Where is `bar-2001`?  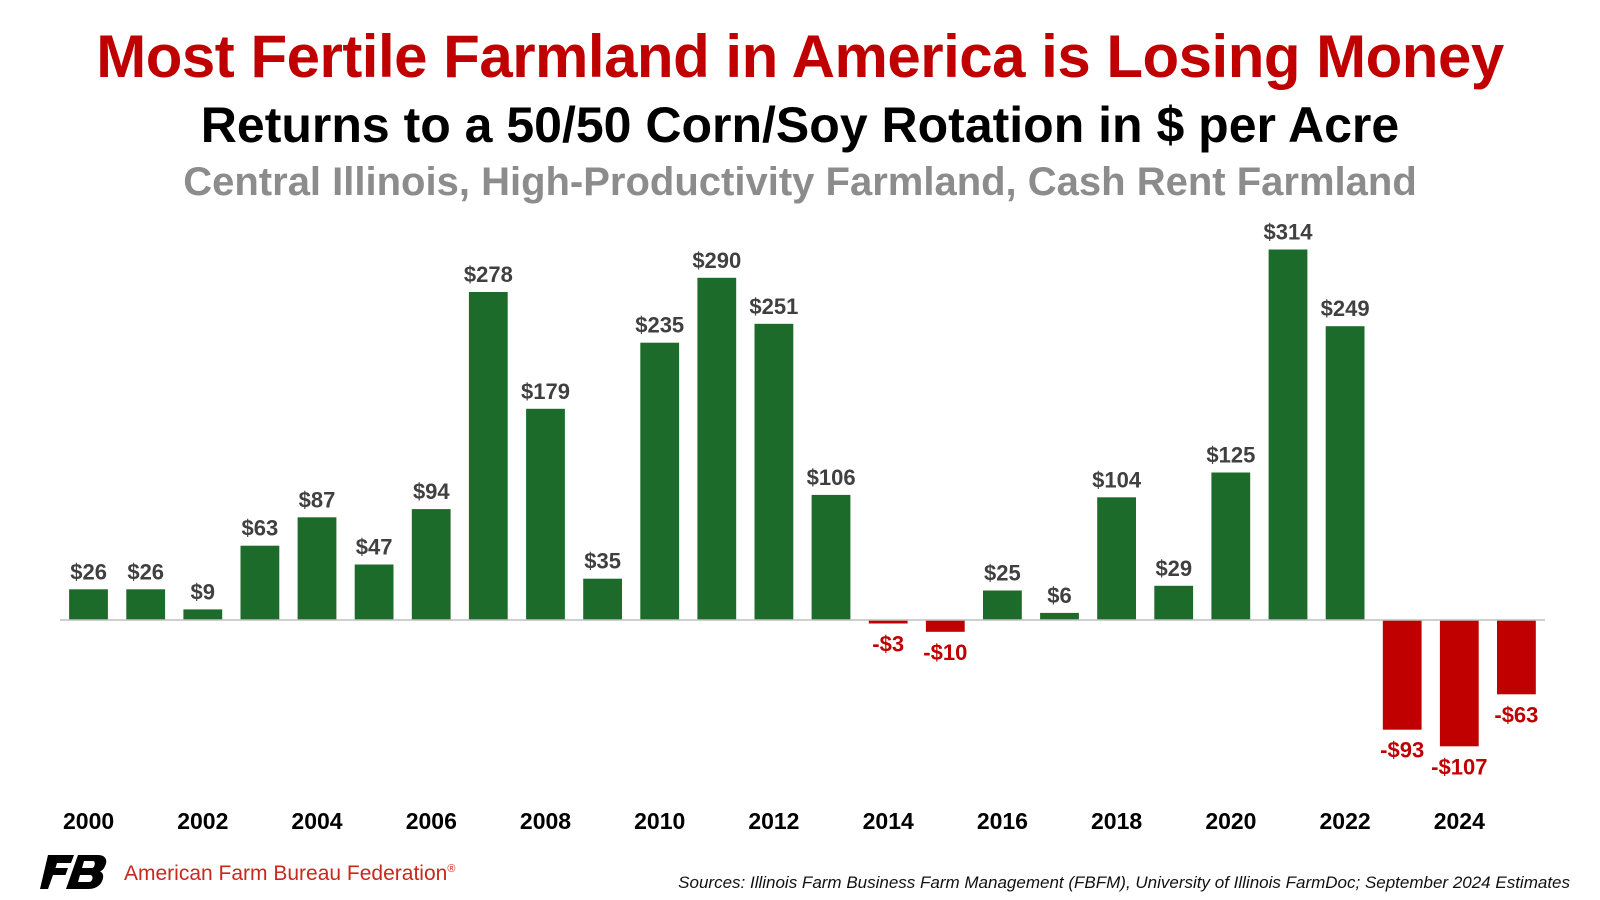
bar-2001 is located at coordinates (146, 604).